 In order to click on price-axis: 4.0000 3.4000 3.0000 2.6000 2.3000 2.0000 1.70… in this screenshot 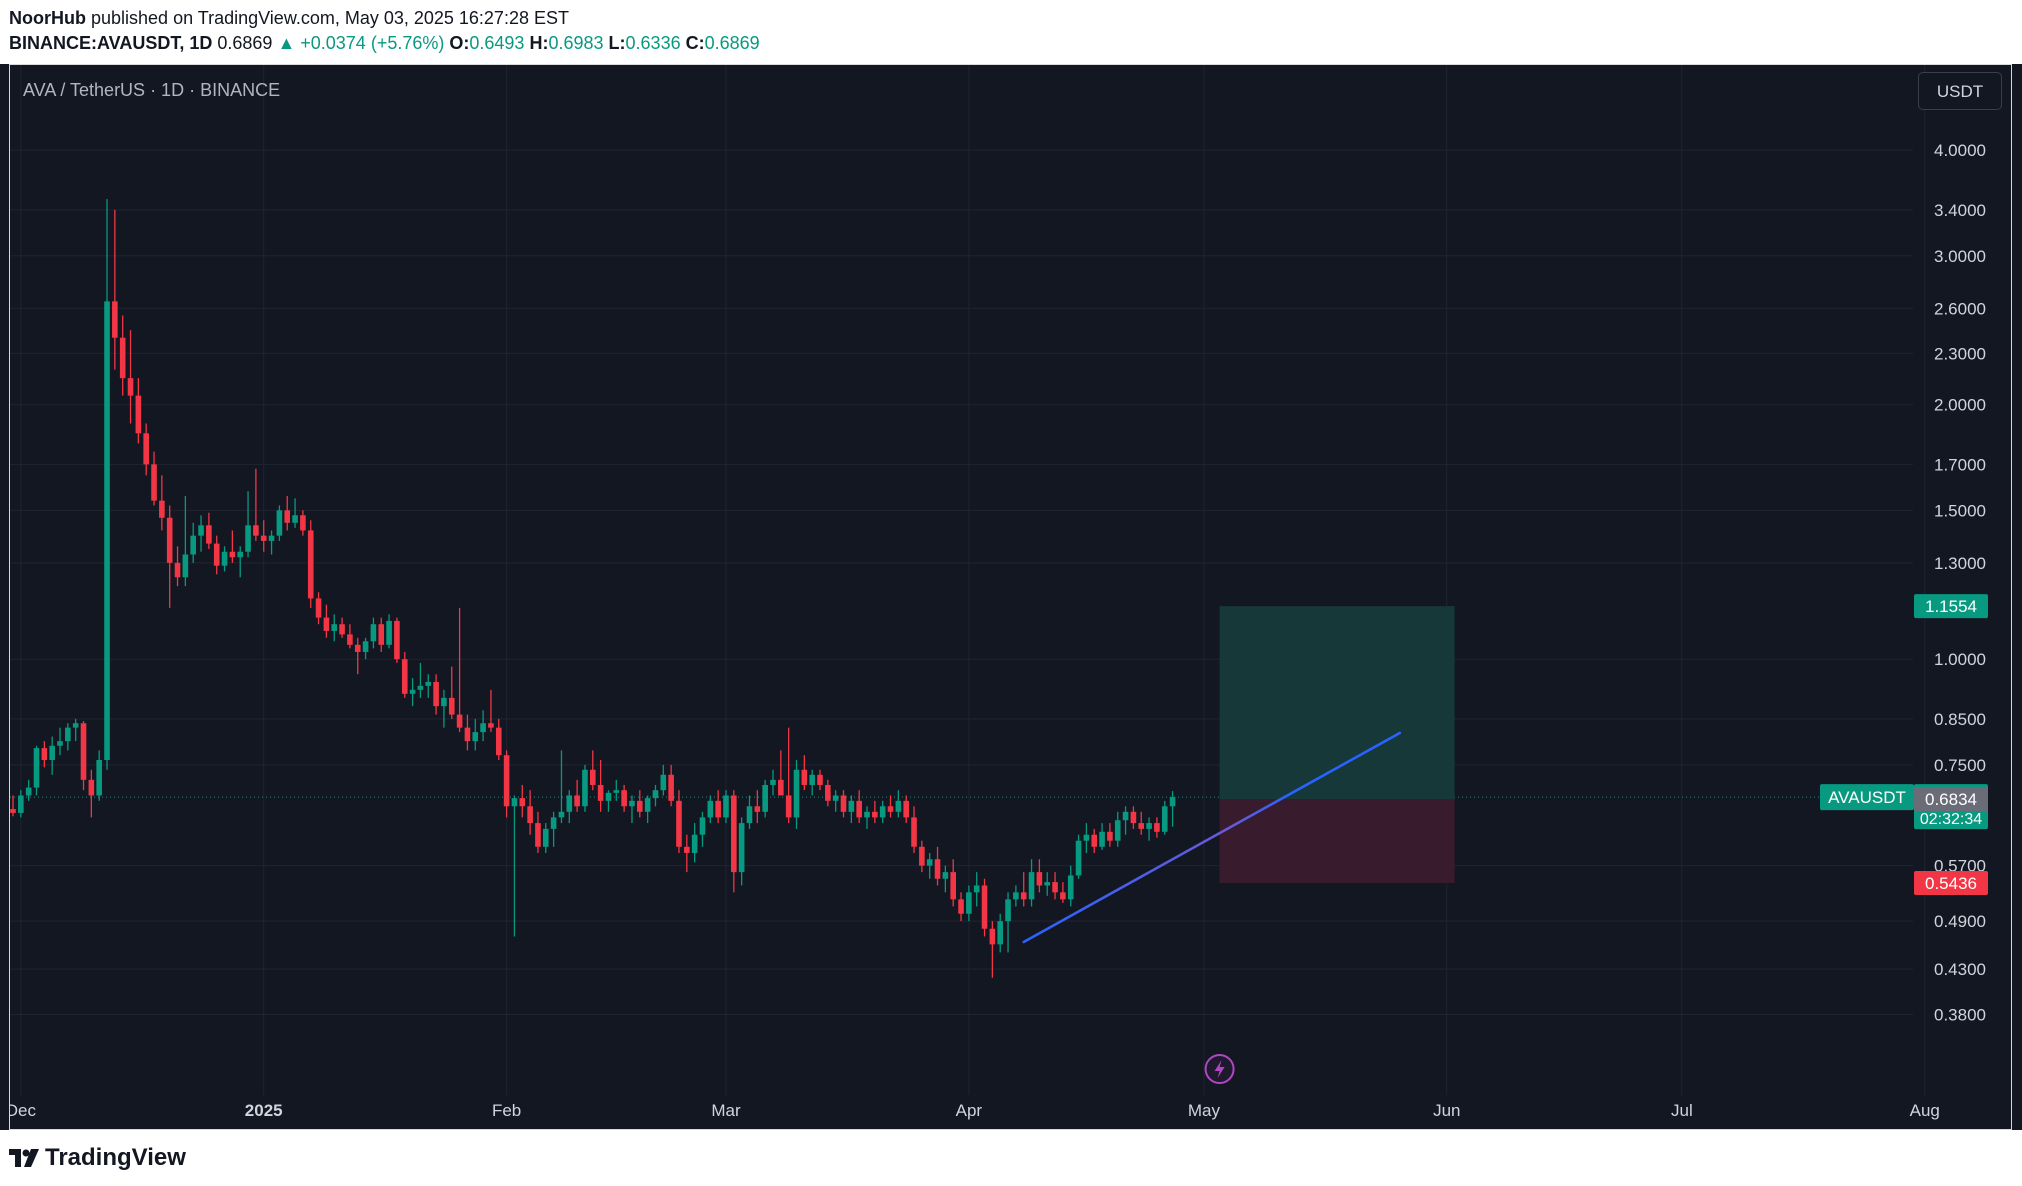, I will do `click(1960, 582)`.